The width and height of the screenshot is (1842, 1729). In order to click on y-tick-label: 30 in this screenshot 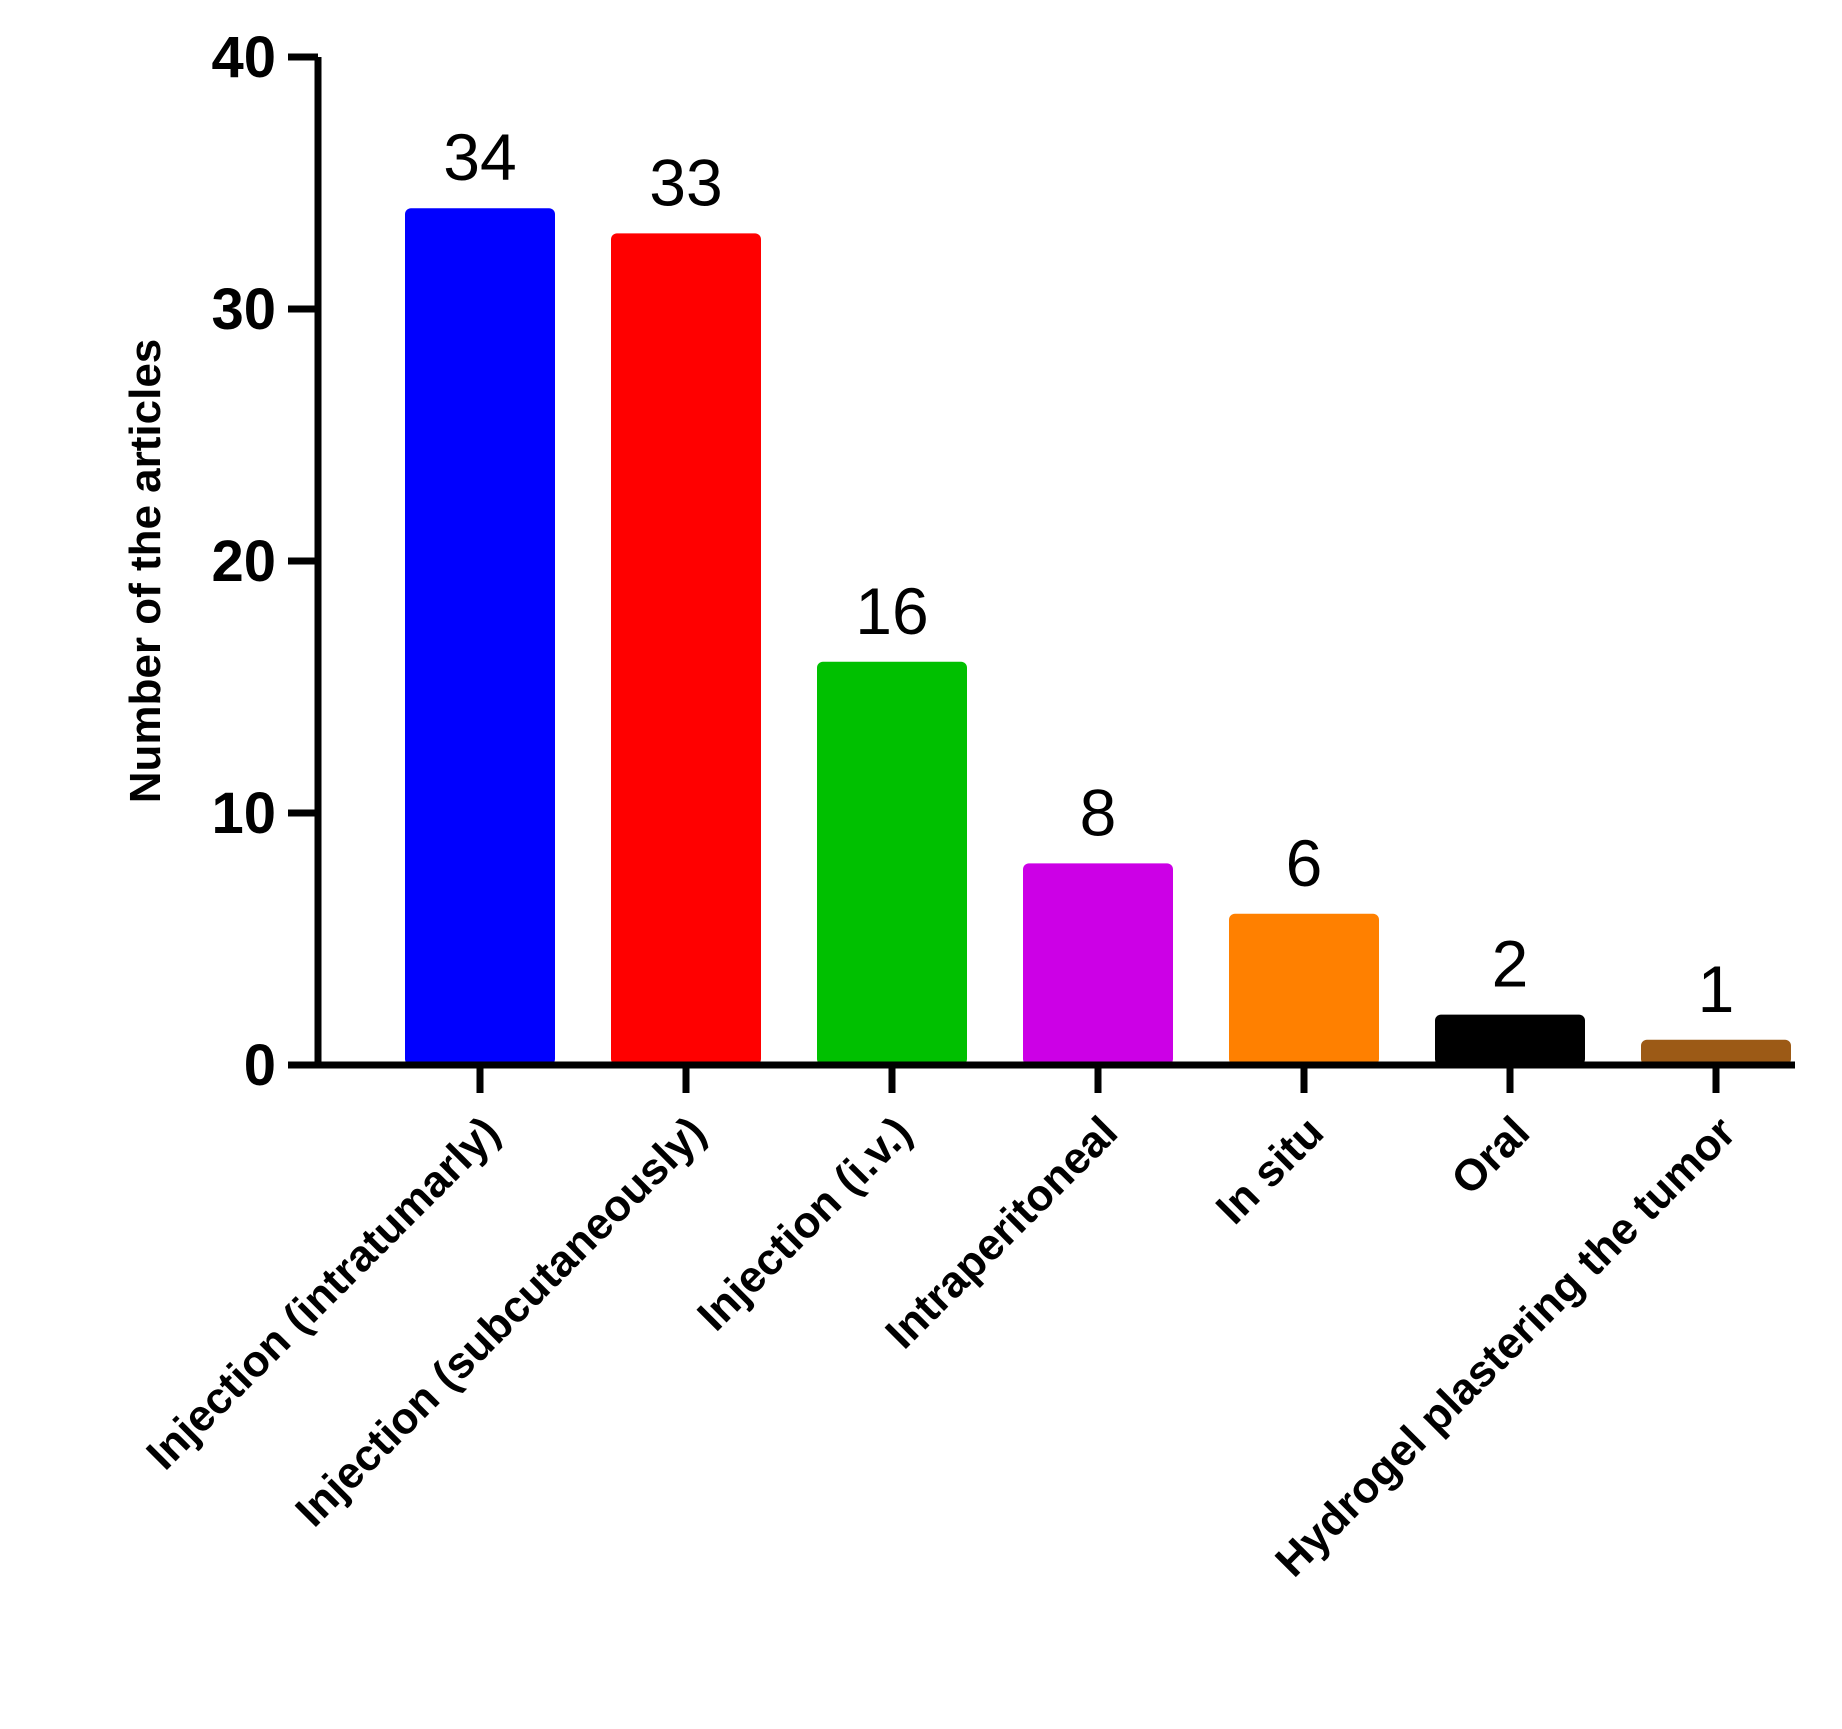, I will do `click(243, 309)`.